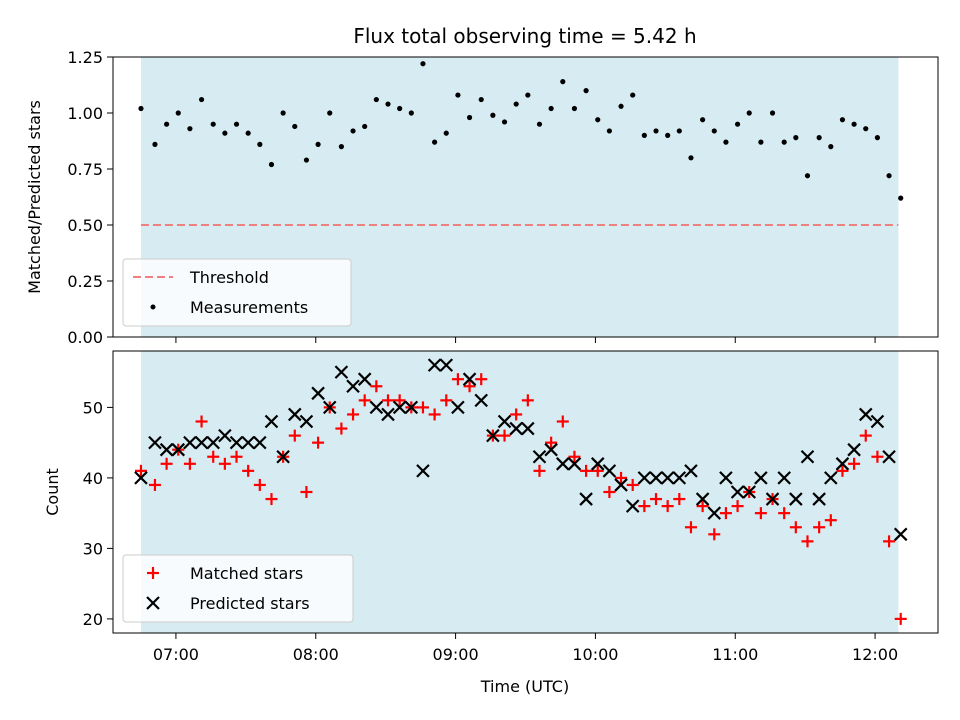 This screenshot has width=960, height=720. What do you see at coordinates (52, 492) in the screenshot?
I see `bottom-y-axis-label: Count` at bounding box center [52, 492].